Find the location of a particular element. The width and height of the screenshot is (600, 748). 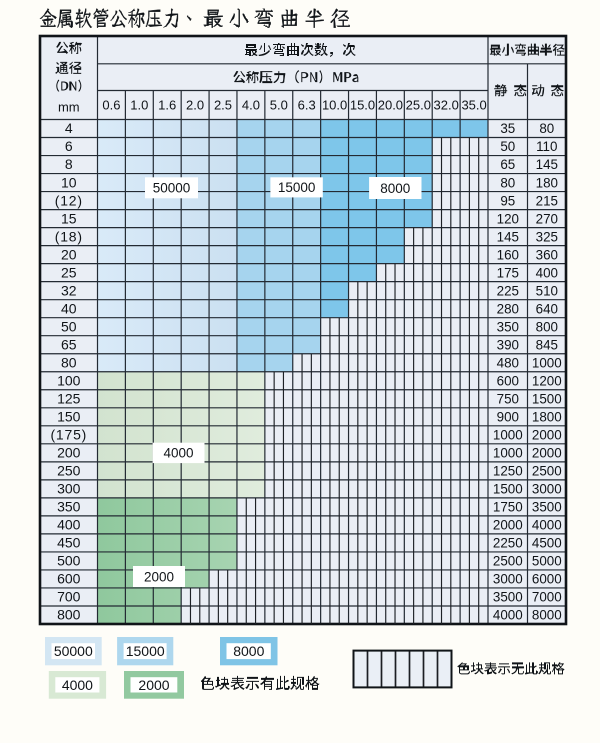

svg-text: 32.0 is located at coordinates (446, 105).